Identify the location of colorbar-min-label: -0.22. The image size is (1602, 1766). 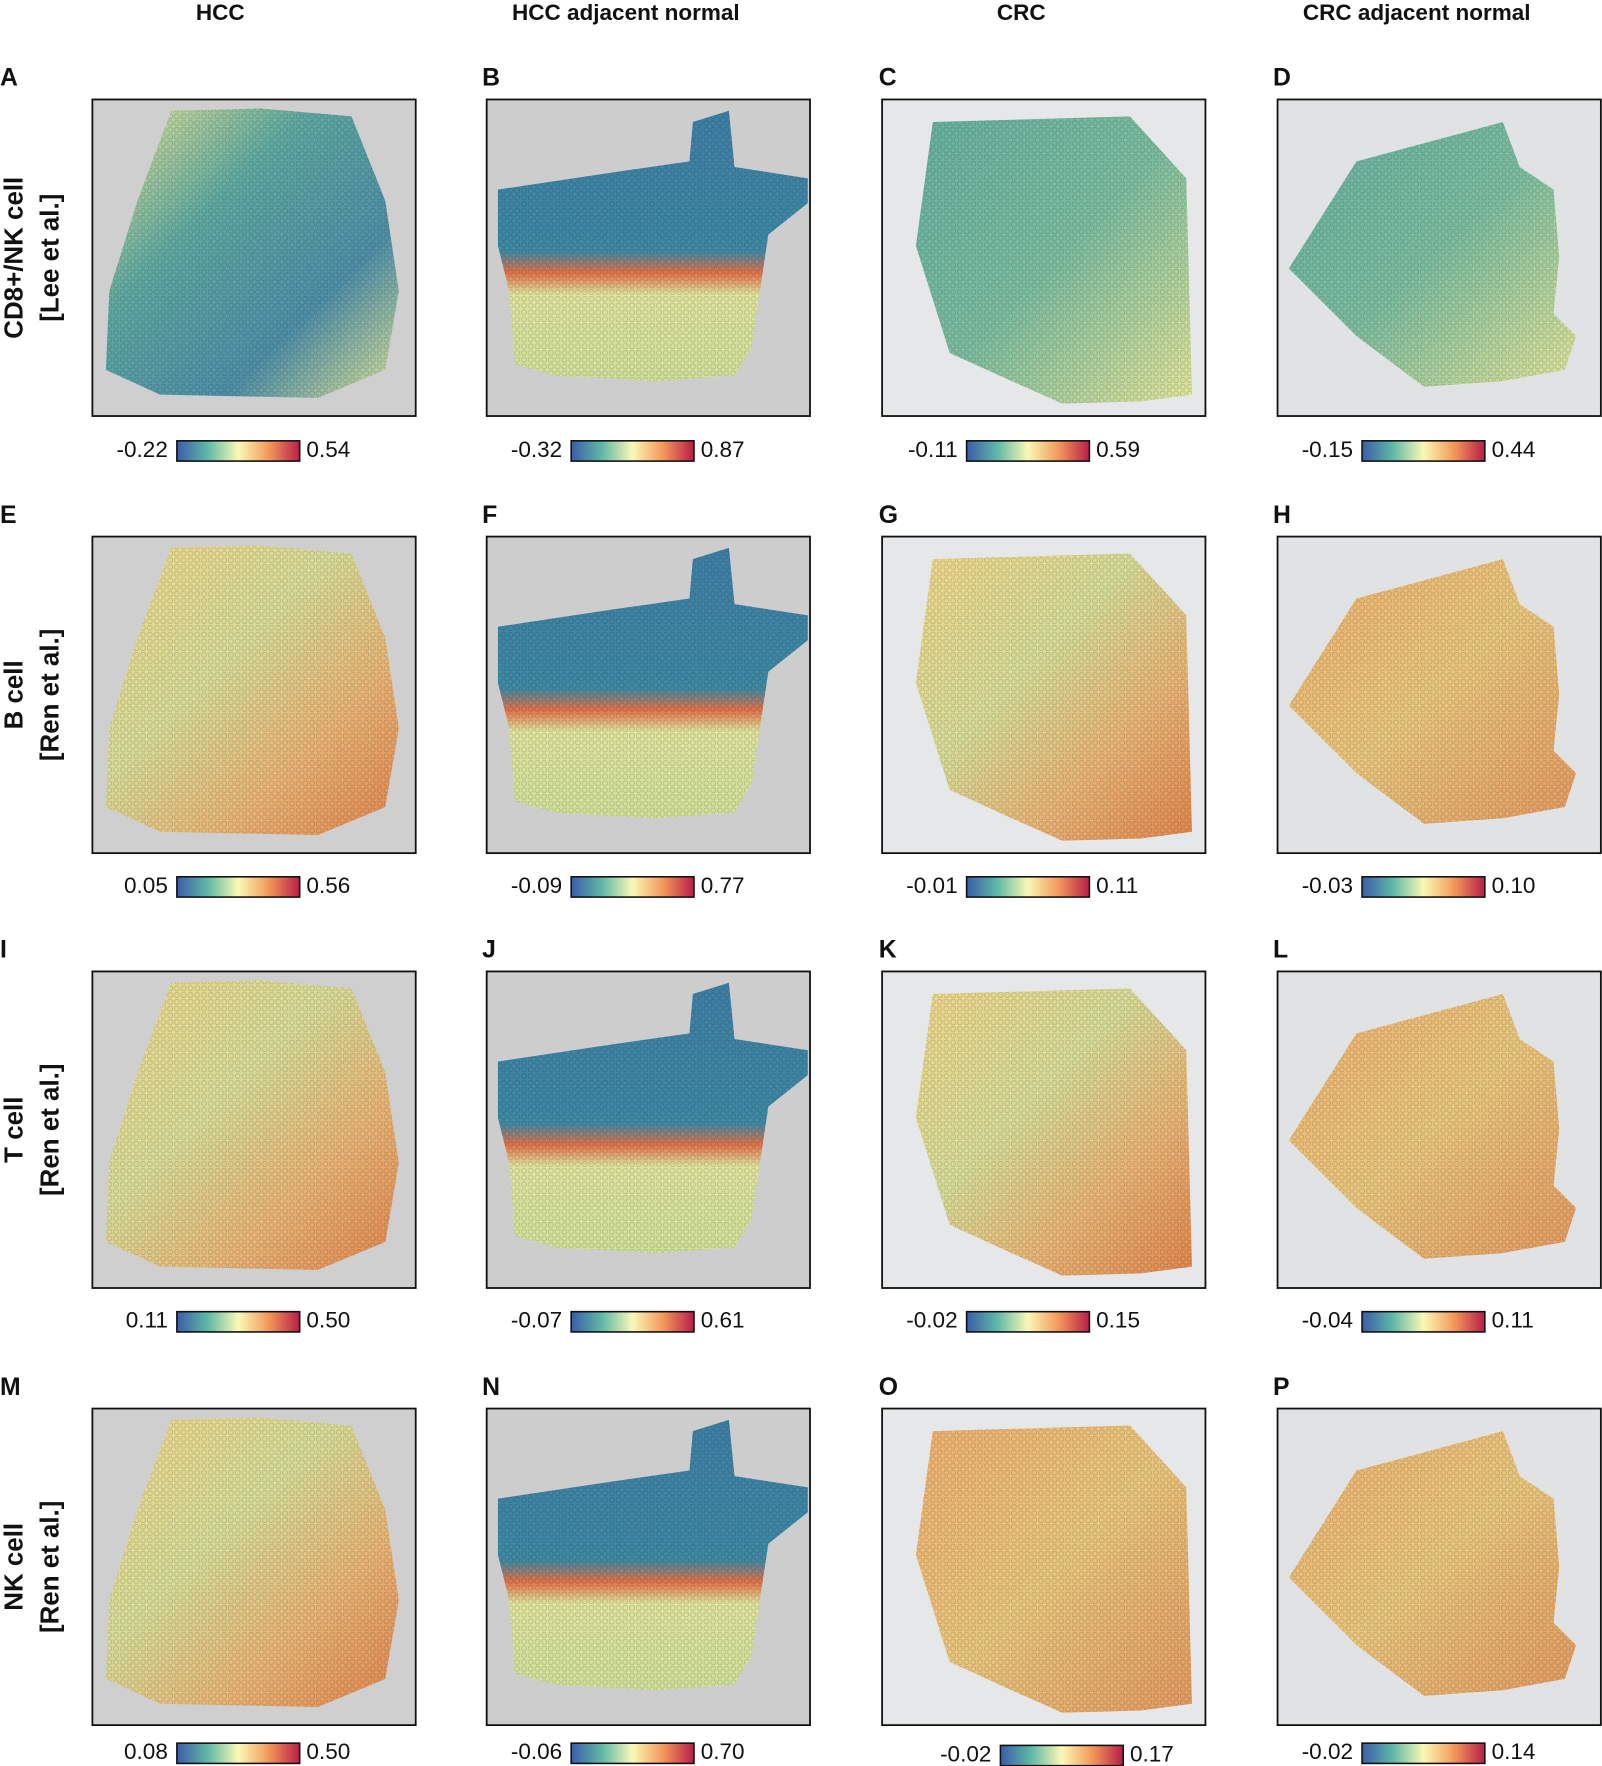
(142, 449).